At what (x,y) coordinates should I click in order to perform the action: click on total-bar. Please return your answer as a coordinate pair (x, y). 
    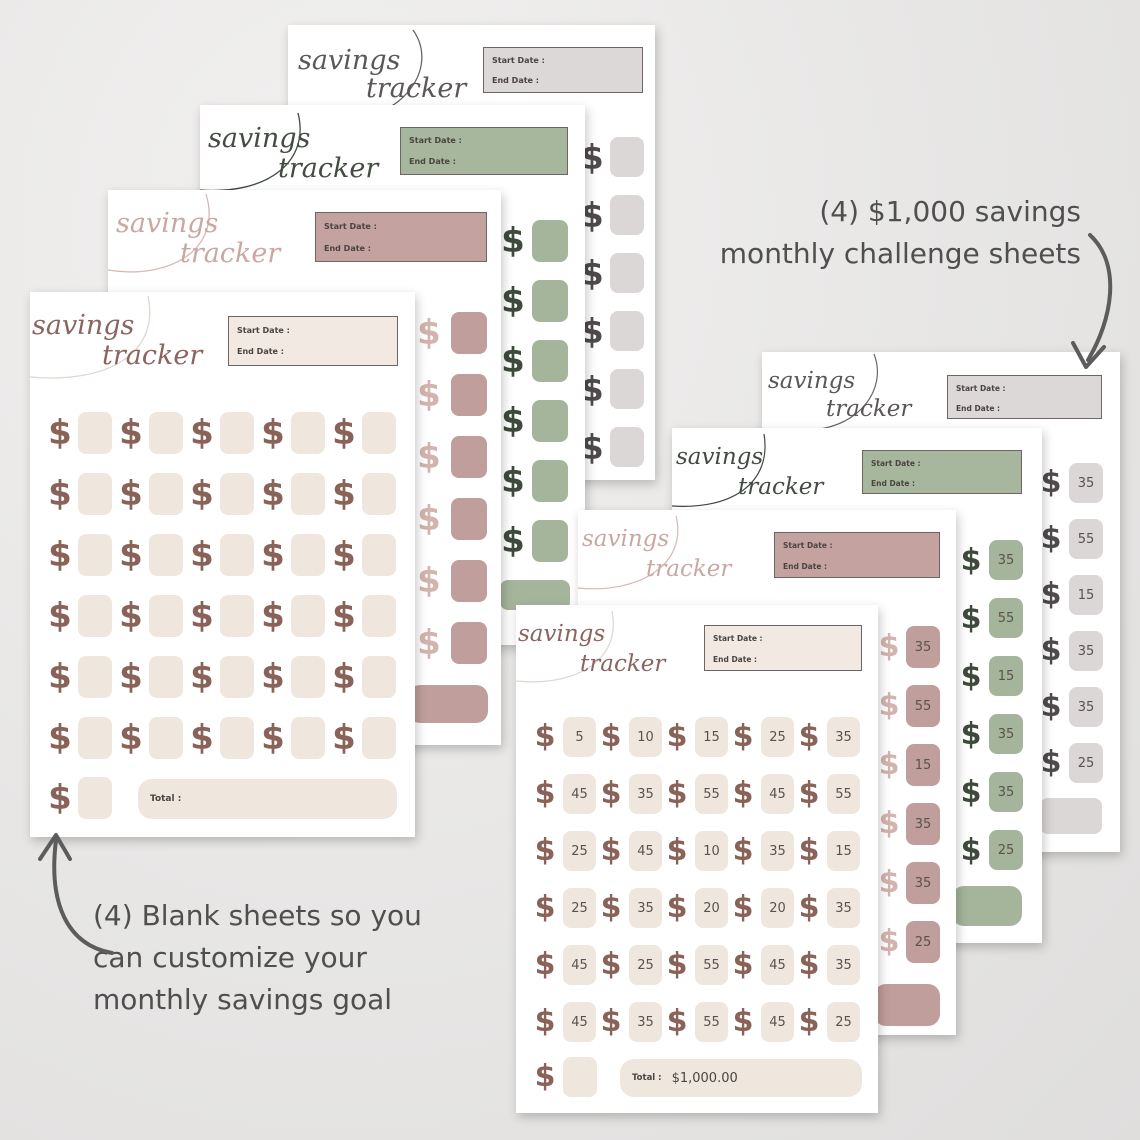
    Looking at the image, I should click on (987, 906).